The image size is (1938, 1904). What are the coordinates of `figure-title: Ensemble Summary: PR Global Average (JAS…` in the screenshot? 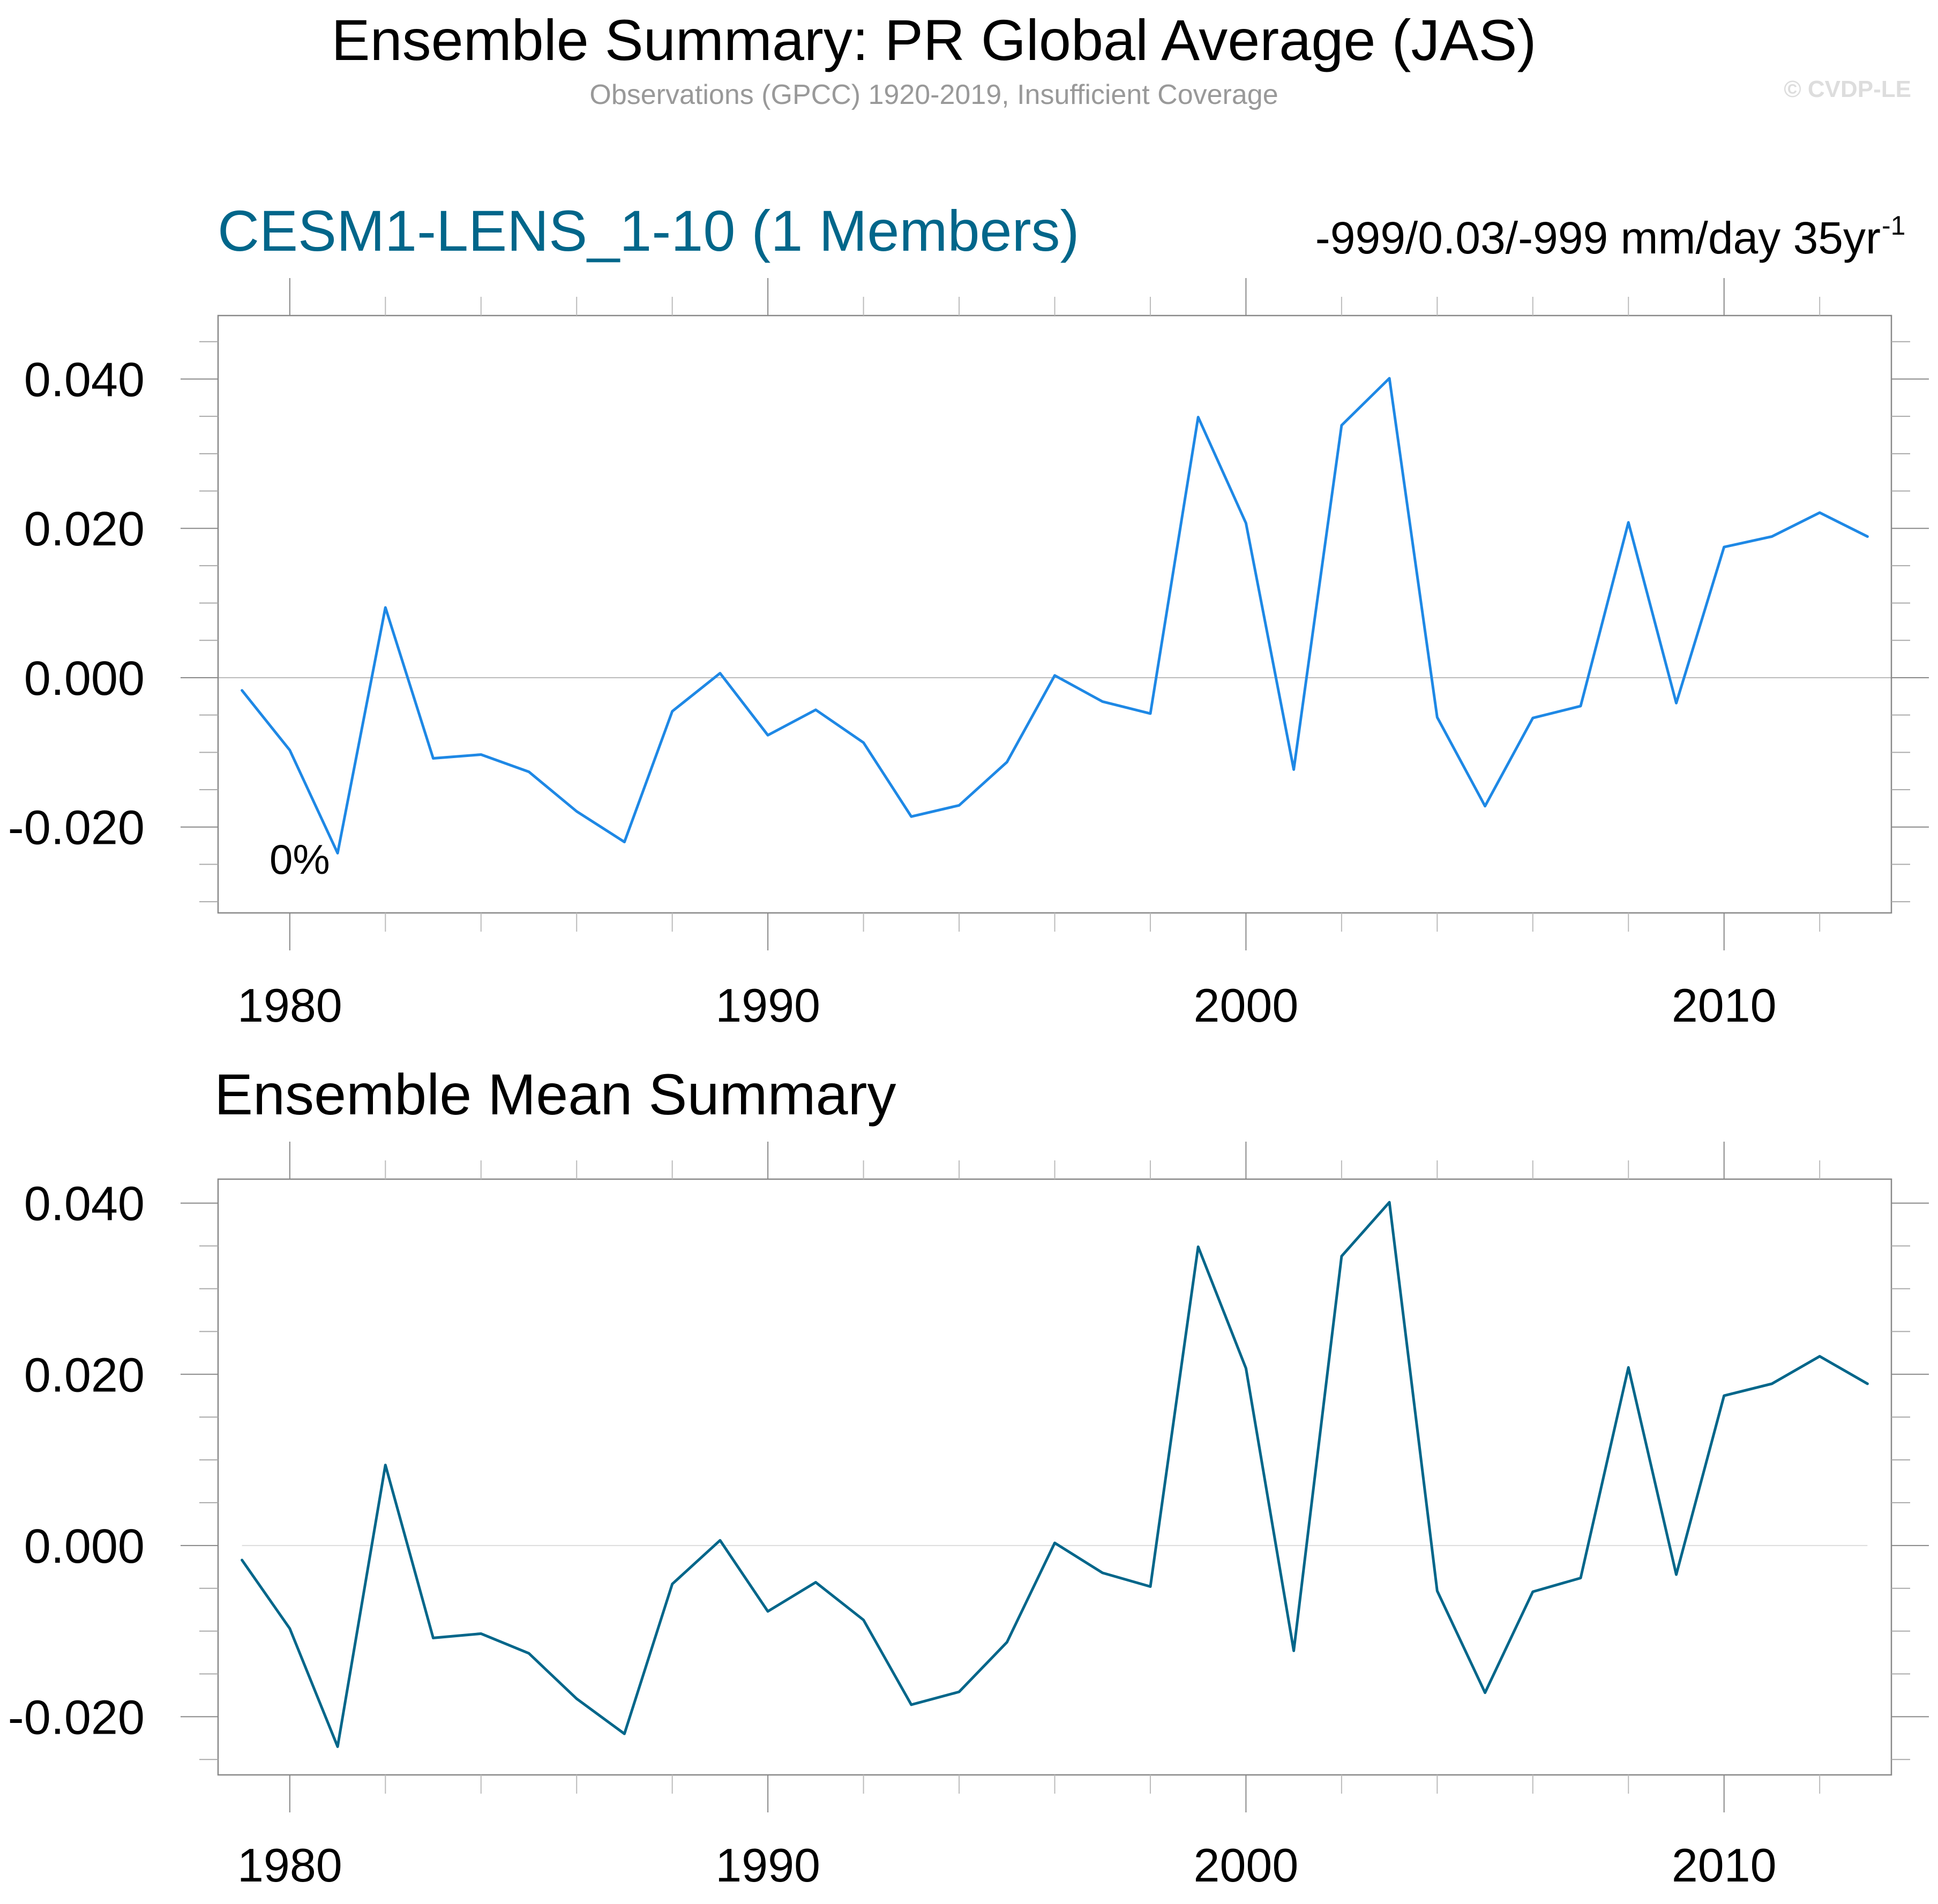 It's located at (934, 40).